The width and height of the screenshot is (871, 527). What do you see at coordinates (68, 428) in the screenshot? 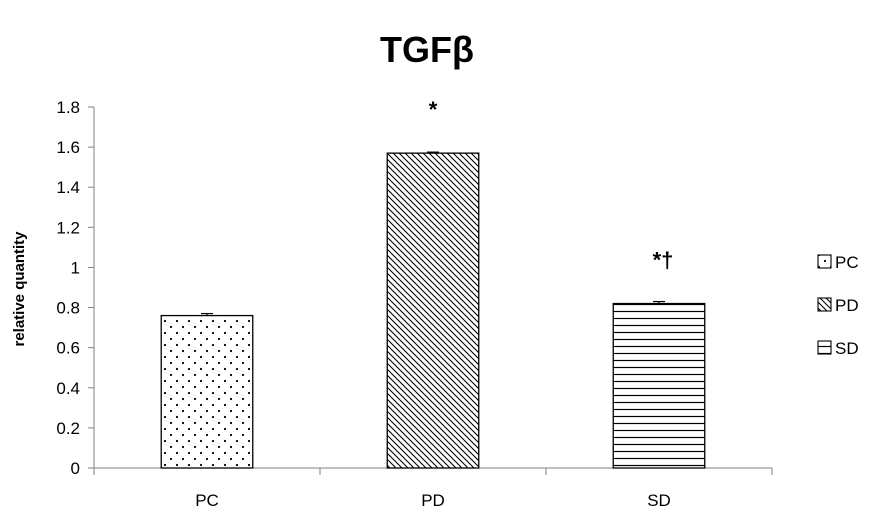
I see `y-tick-label: 0.2` at bounding box center [68, 428].